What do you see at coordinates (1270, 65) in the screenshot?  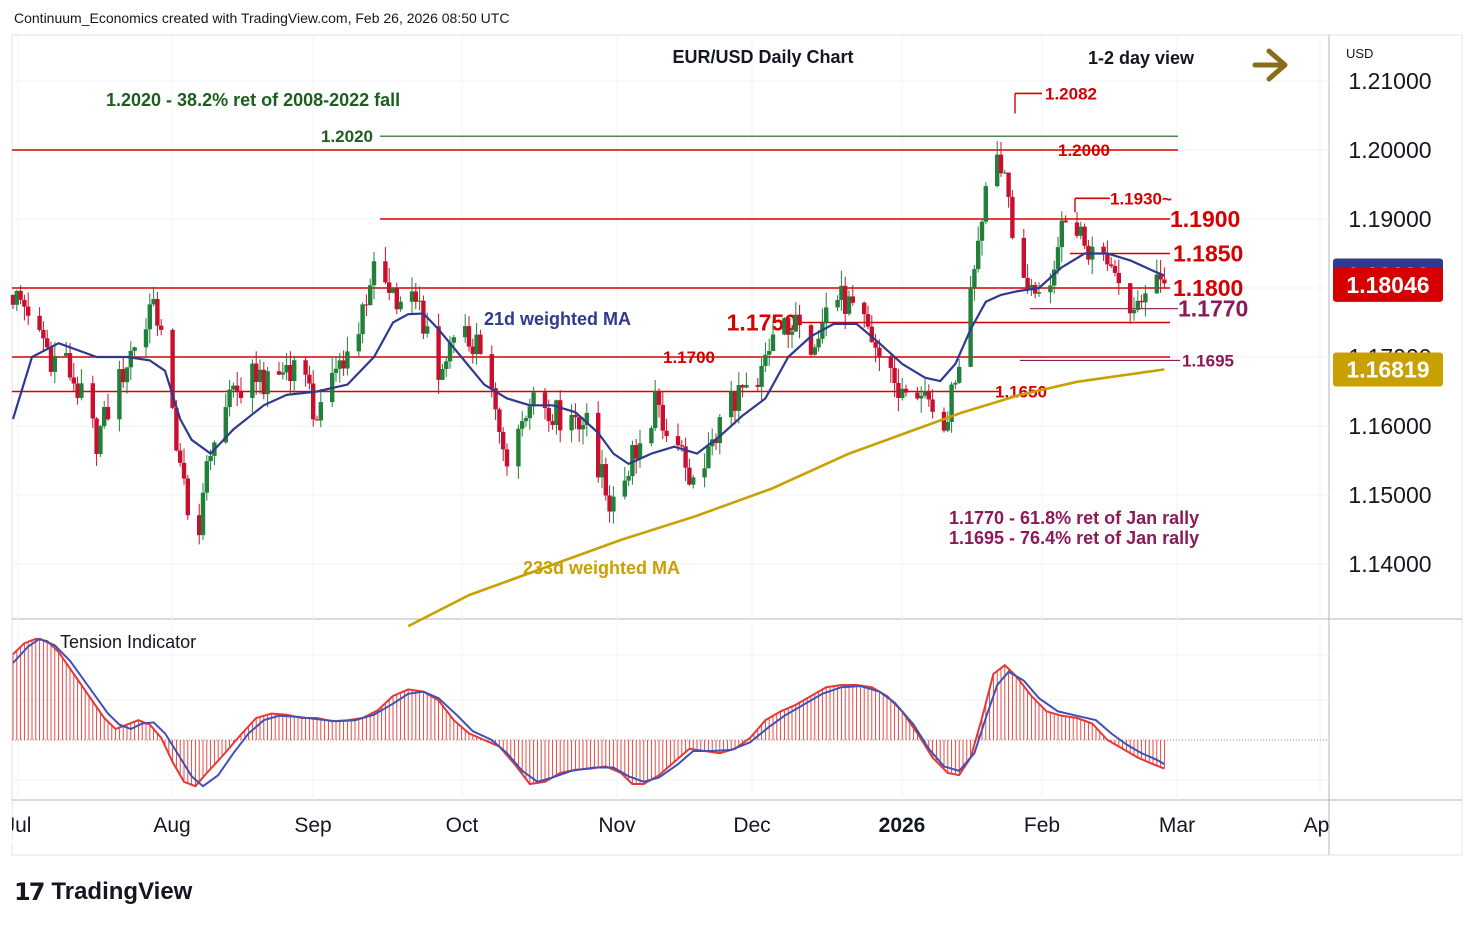 I see `arrow-right-icon` at bounding box center [1270, 65].